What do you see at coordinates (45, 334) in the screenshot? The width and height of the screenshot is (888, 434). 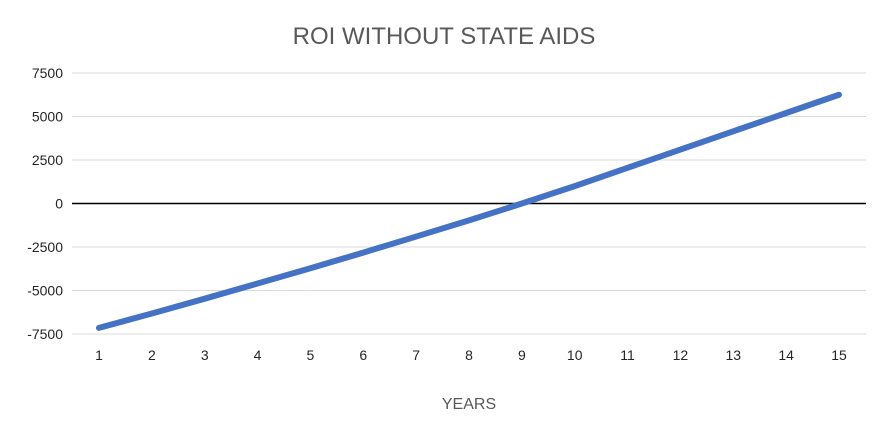 I see `y-tick-label: -7500` at bounding box center [45, 334].